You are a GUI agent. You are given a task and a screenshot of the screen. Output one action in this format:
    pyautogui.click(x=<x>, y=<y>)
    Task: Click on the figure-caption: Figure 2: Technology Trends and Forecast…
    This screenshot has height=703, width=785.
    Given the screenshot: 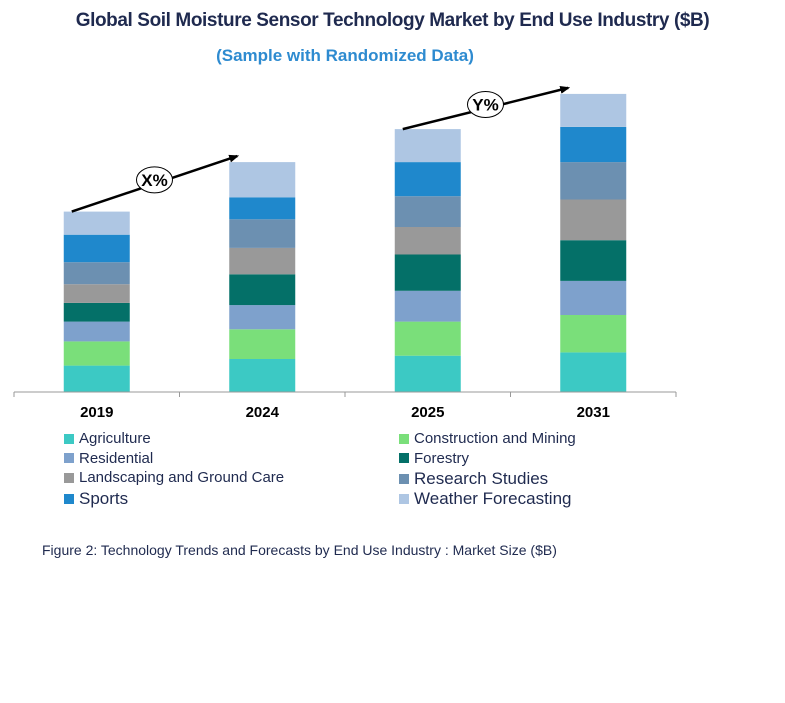 What is the action you would take?
    pyautogui.click(x=299, y=550)
    